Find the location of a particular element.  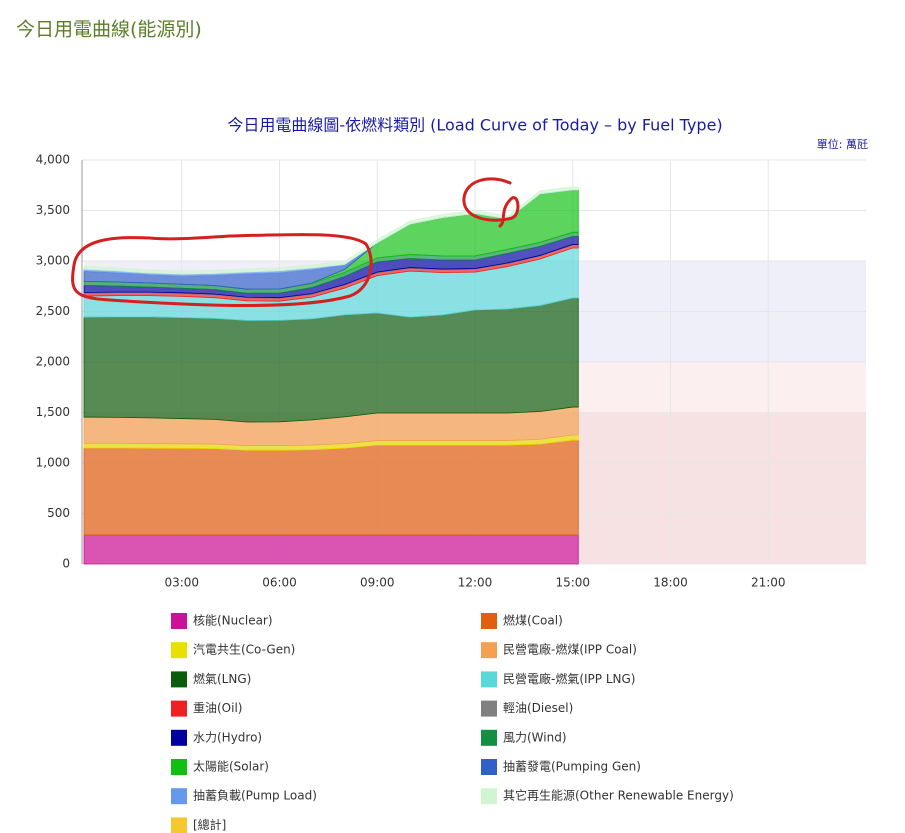

y-tick-label: 2,000 is located at coordinates (53, 362).